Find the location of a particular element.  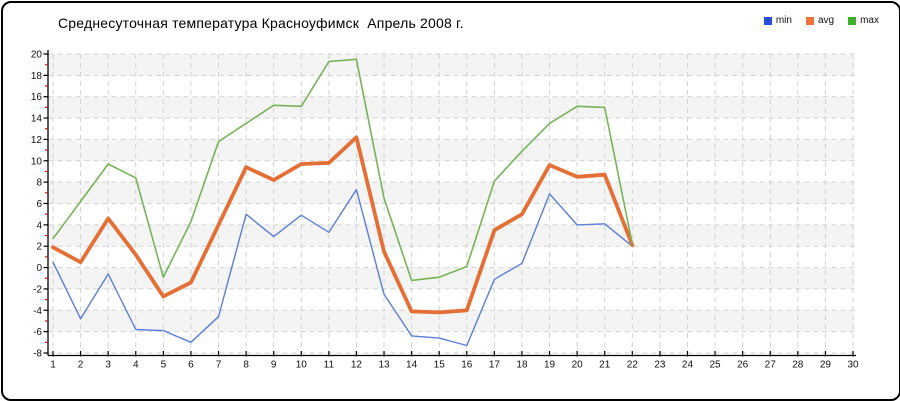

svg-text: 13 is located at coordinates (384, 365).